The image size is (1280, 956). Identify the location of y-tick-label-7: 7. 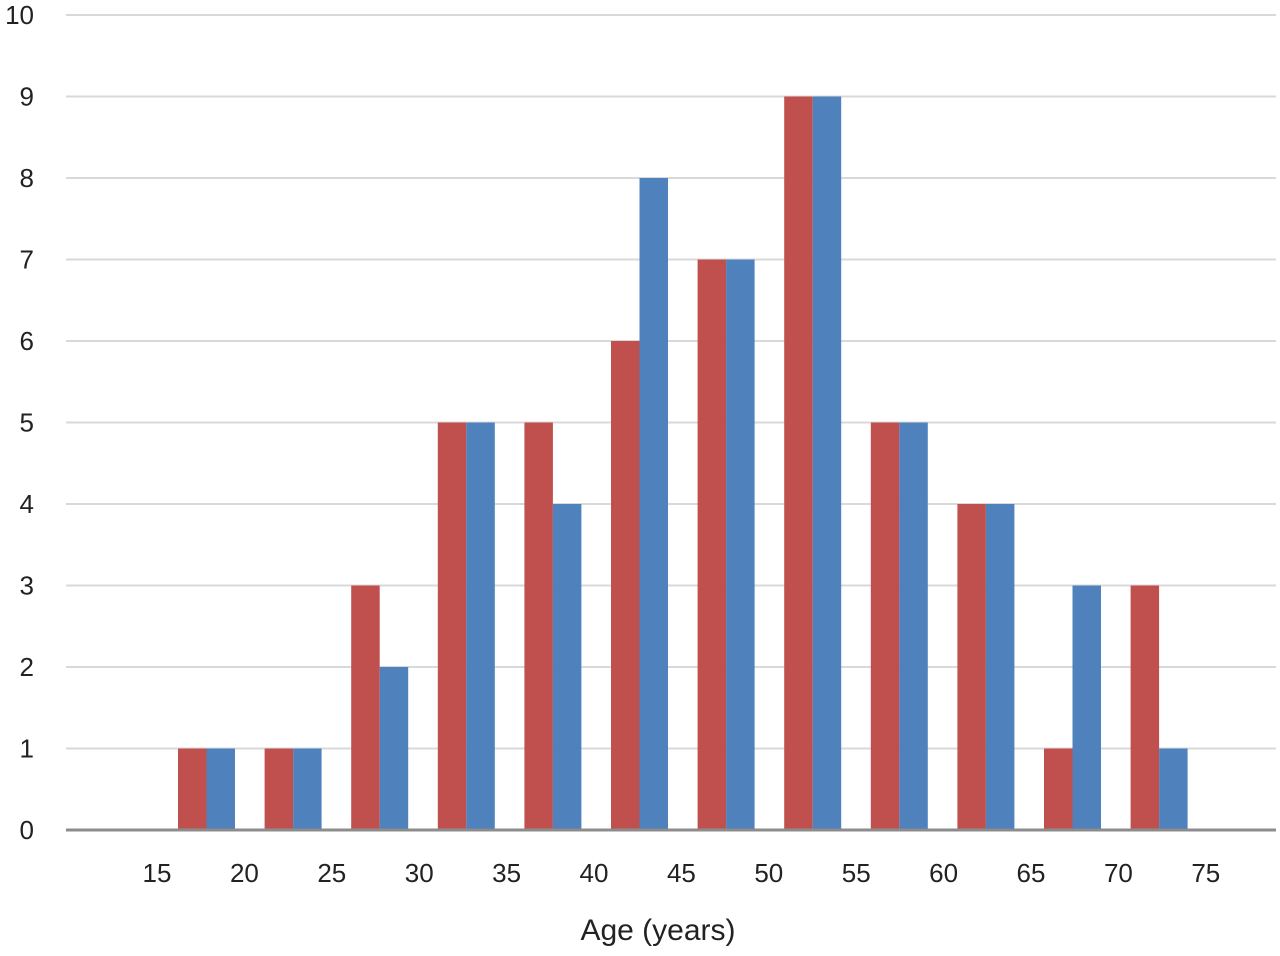
(27, 260).